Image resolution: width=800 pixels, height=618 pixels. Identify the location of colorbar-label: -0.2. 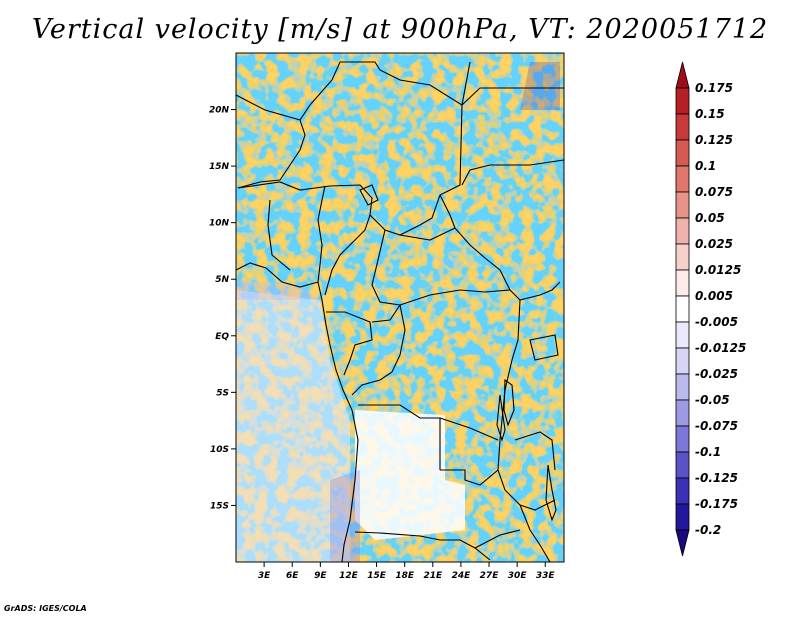
(708, 530).